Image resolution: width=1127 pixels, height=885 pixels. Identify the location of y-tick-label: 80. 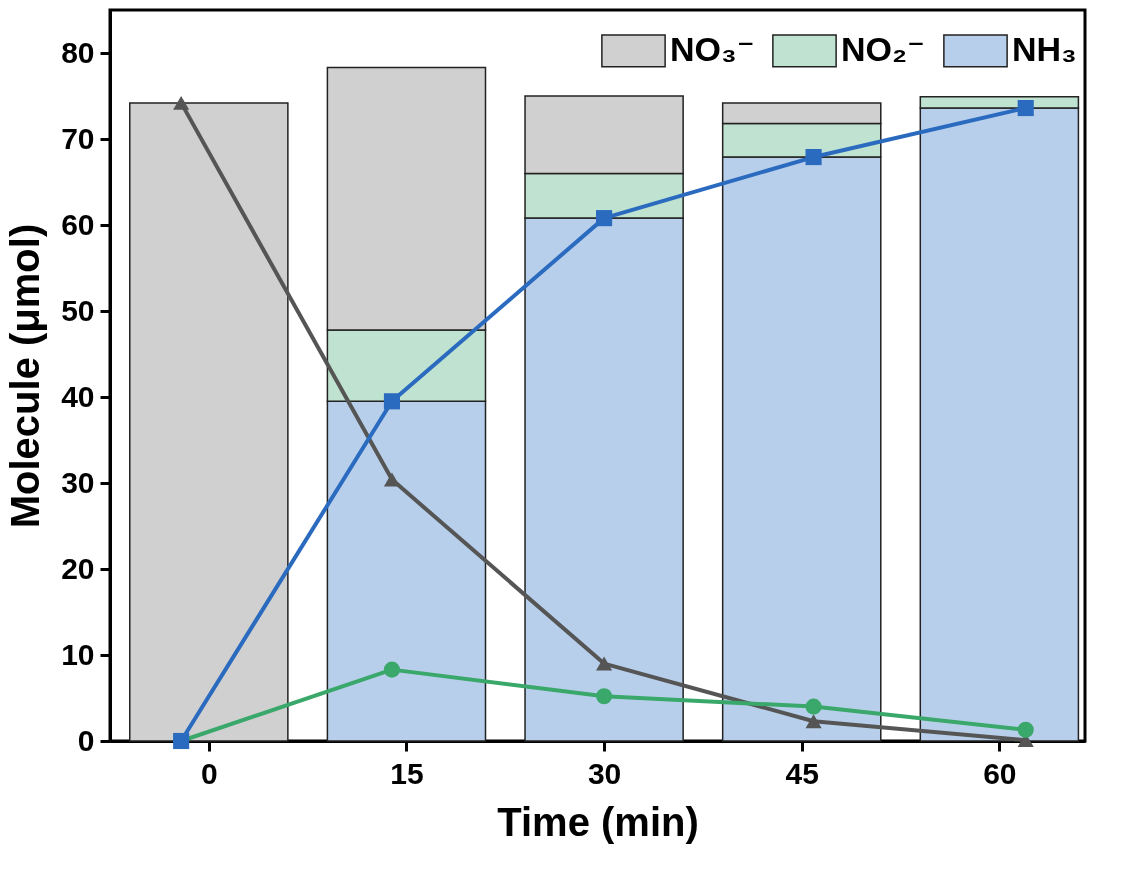
(78, 52).